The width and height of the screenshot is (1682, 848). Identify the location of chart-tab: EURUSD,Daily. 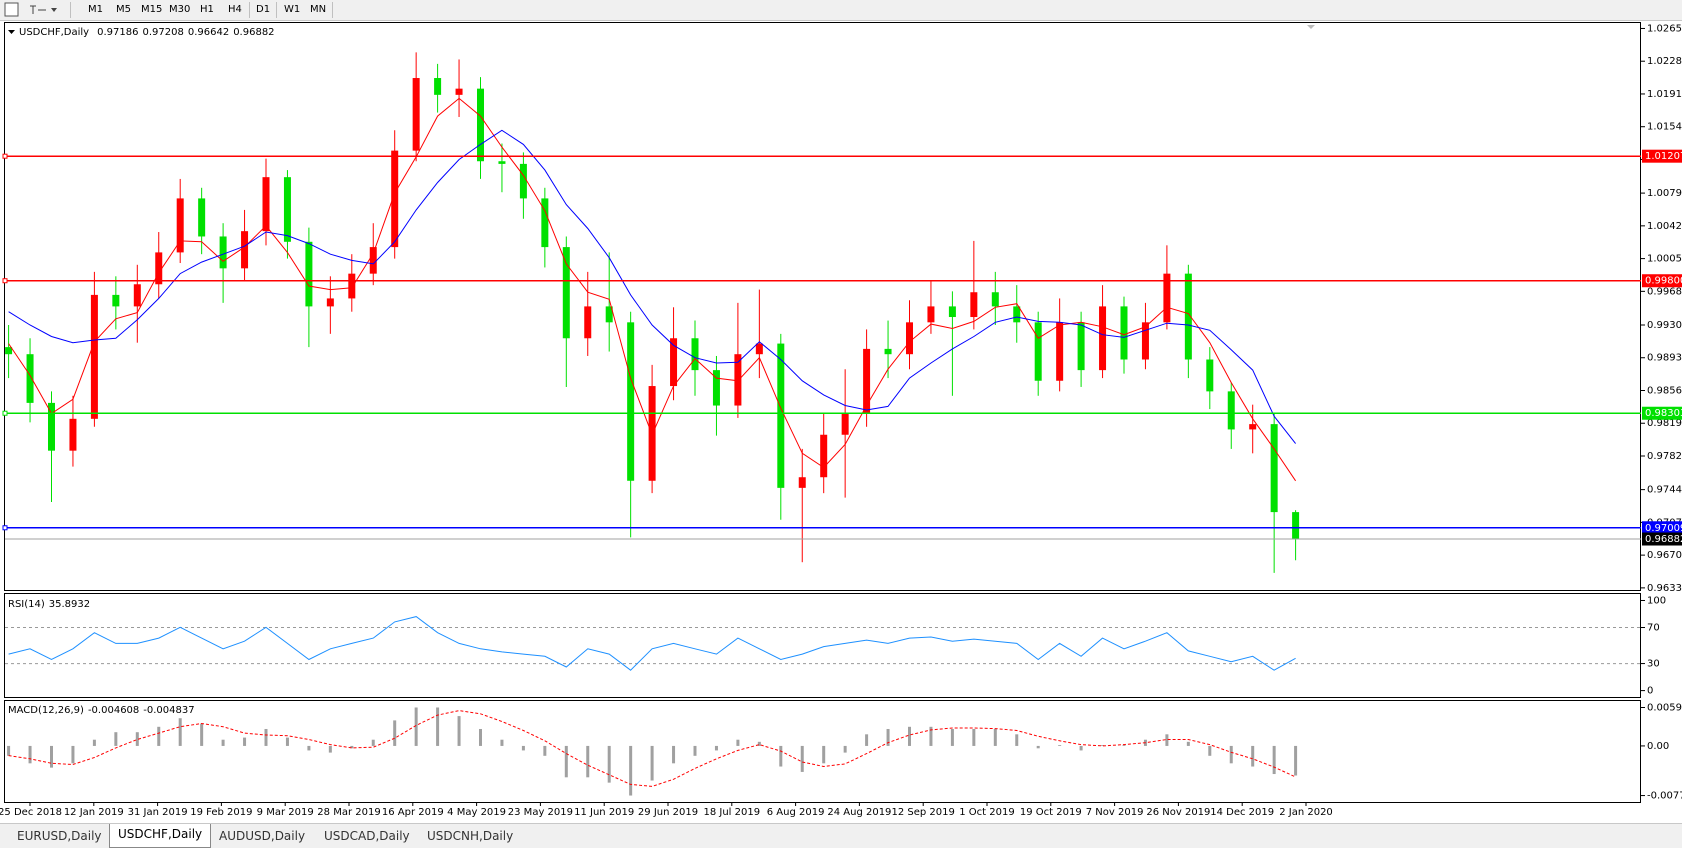
(59, 836).